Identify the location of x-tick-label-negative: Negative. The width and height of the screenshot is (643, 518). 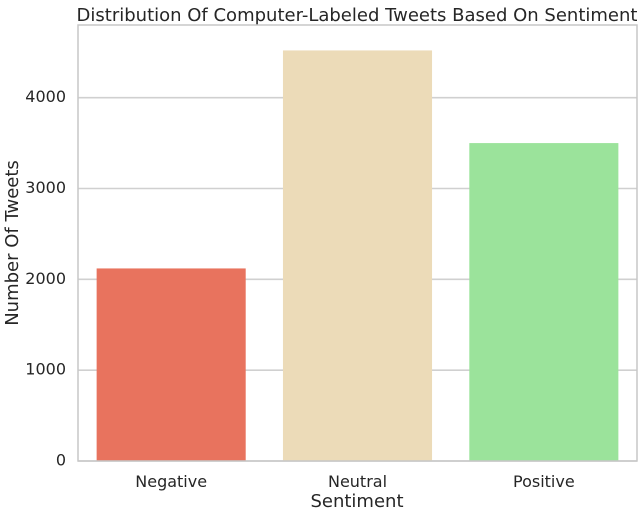
(171, 481).